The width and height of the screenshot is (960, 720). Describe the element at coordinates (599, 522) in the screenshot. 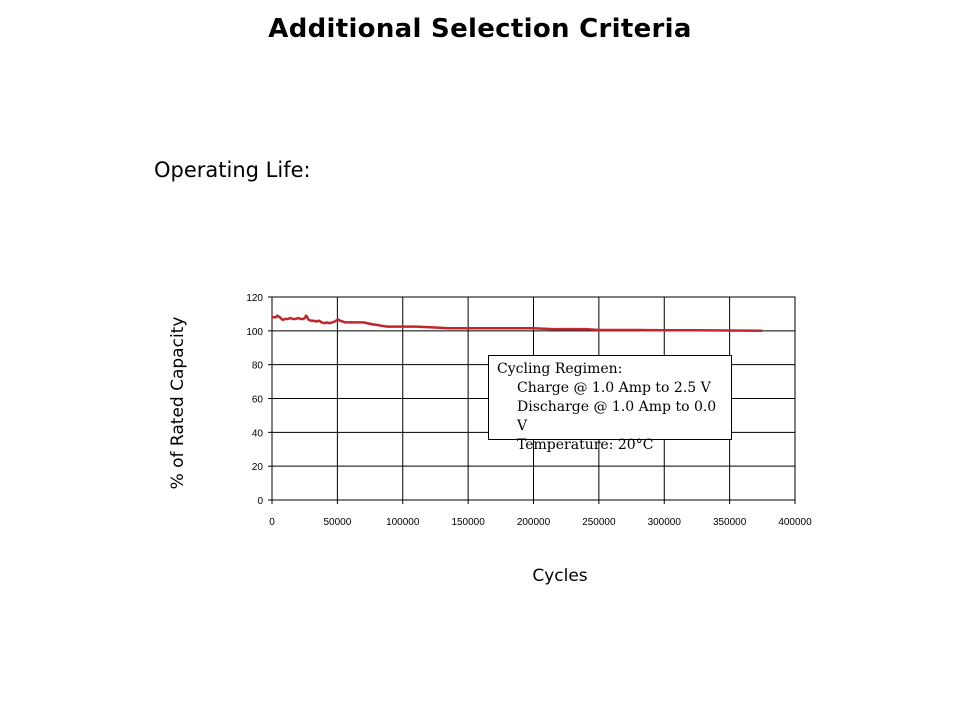

I see `x-tick-label: 250000` at that location.